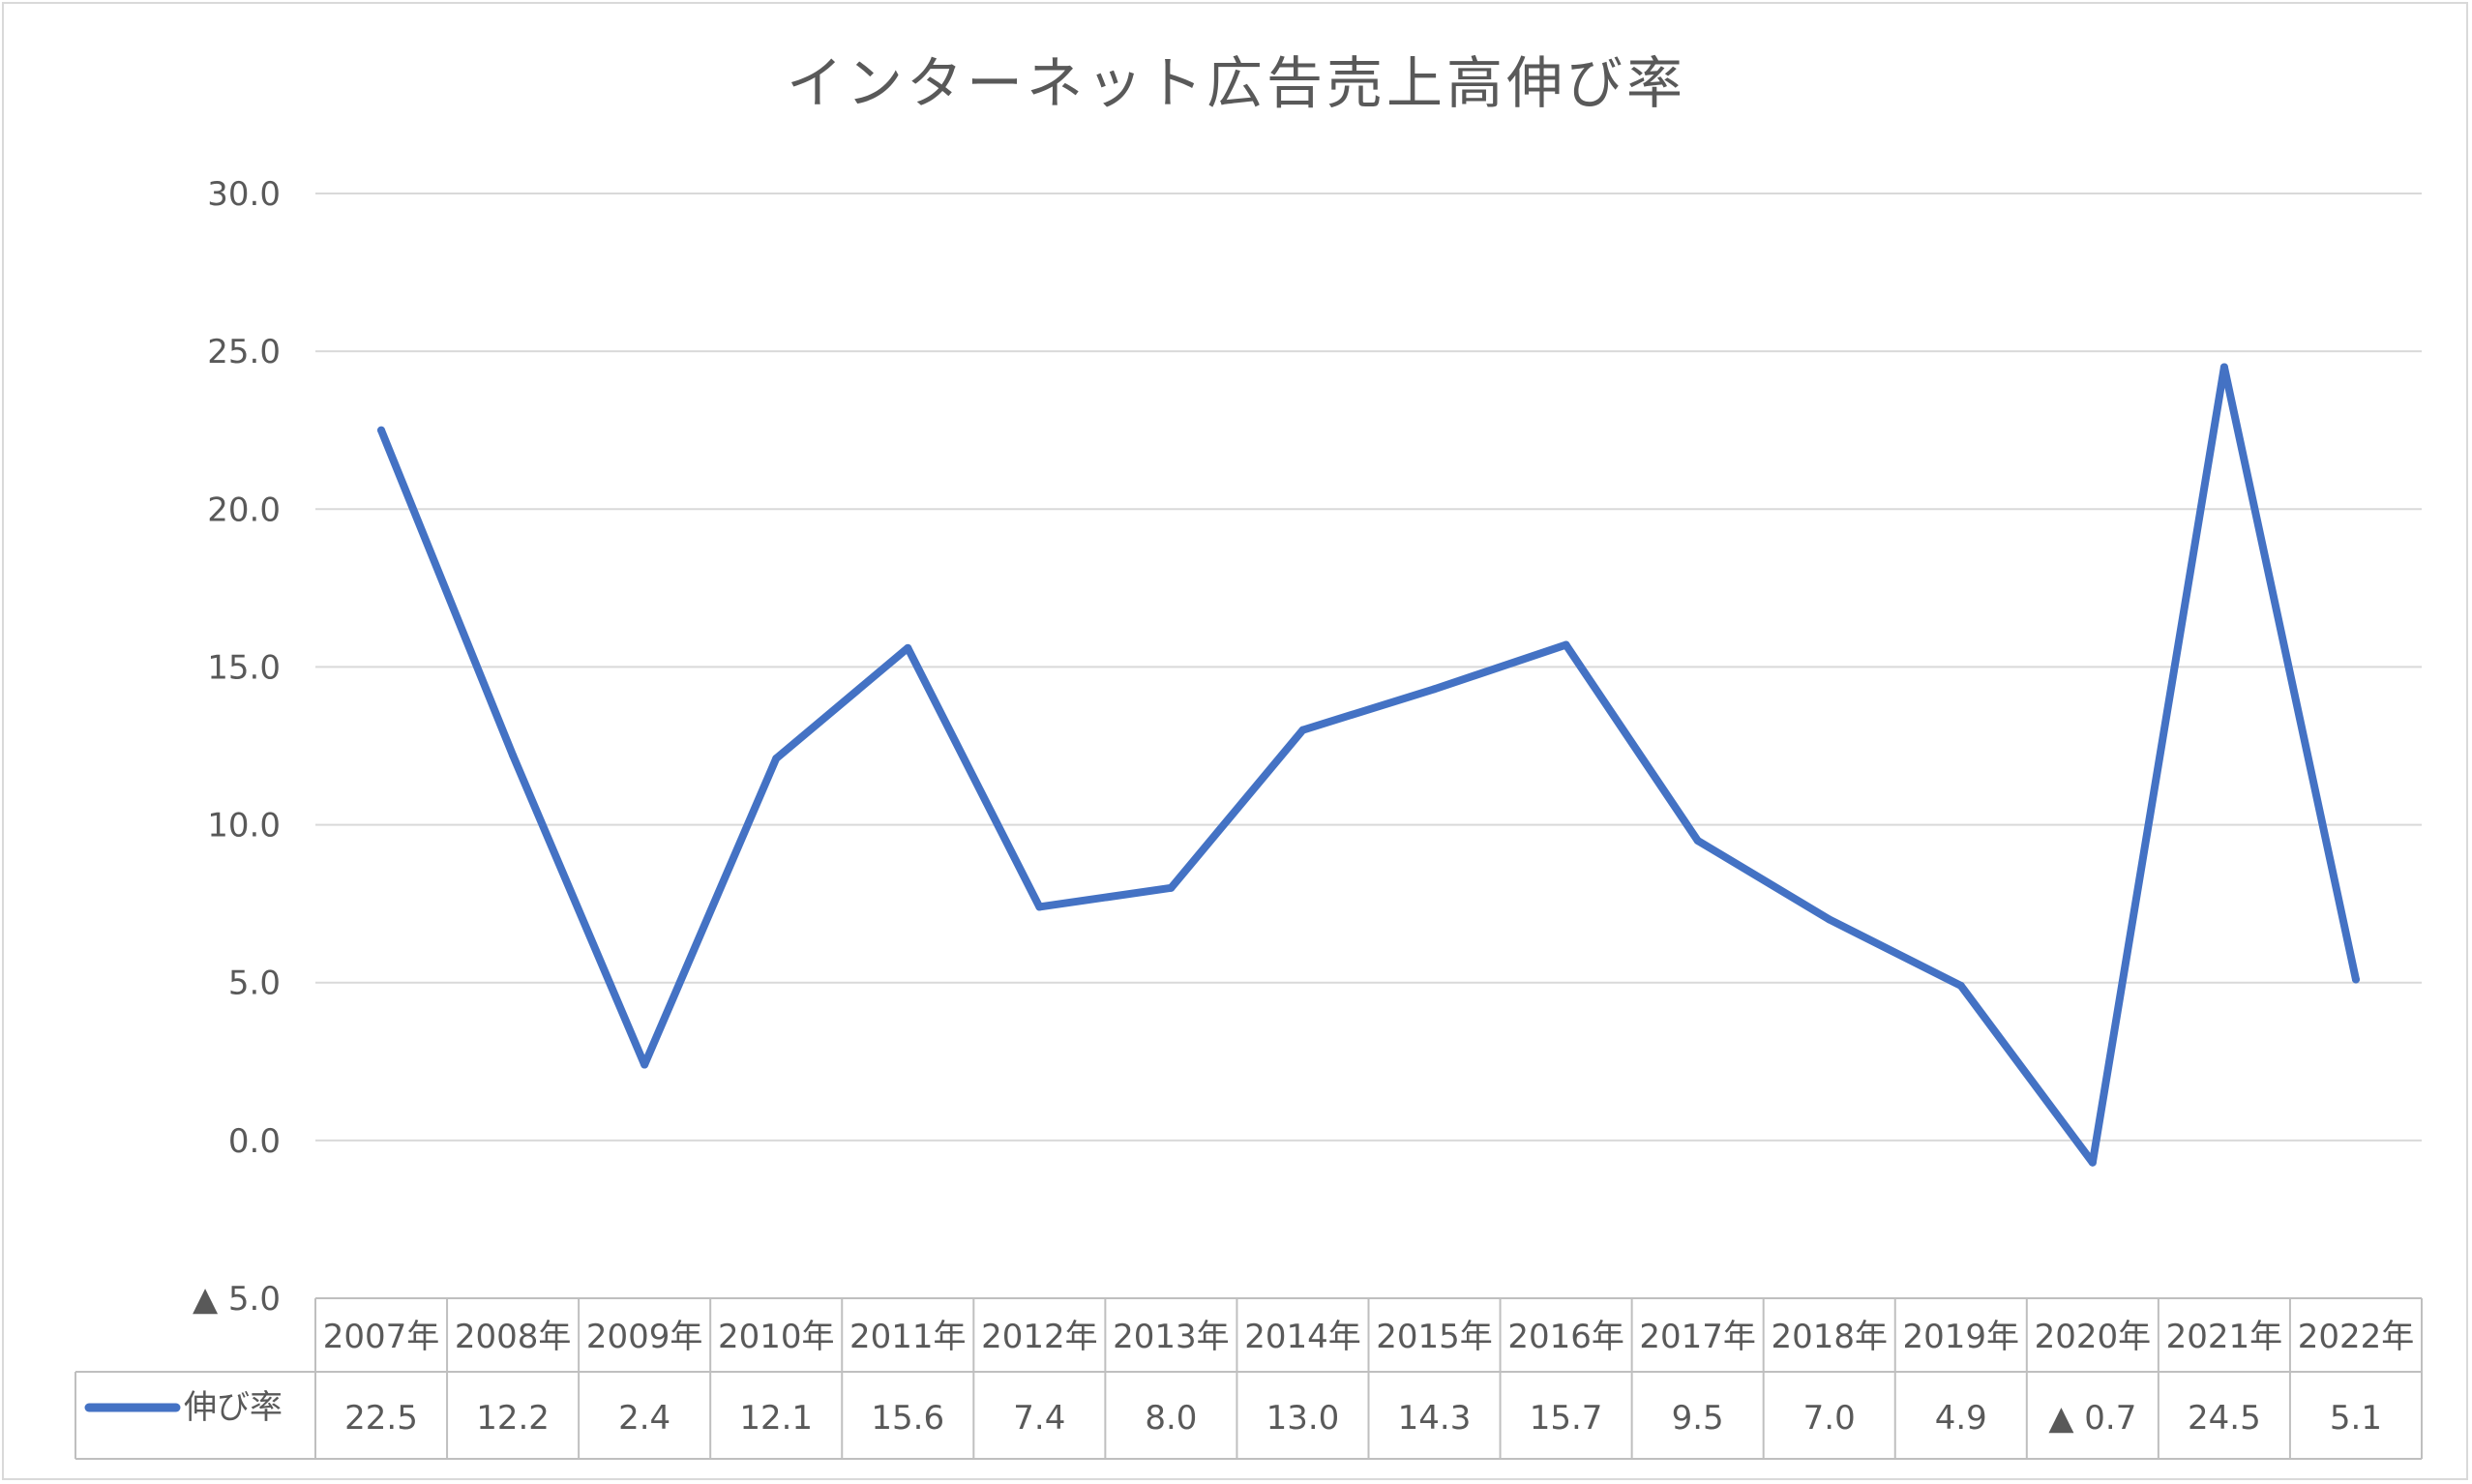 The width and height of the screenshot is (2472, 1484). Describe the element at coordinates (513, 1337) in the screenshot. I see `x-category-label: 2008年` at that location.